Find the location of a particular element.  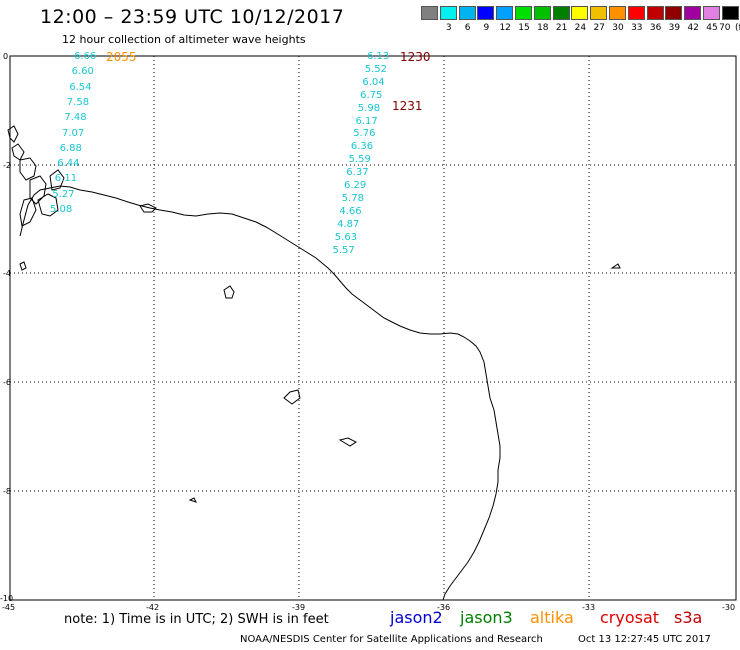

satellite-label-jason3: jason3 is located at coordinates (486, 617).